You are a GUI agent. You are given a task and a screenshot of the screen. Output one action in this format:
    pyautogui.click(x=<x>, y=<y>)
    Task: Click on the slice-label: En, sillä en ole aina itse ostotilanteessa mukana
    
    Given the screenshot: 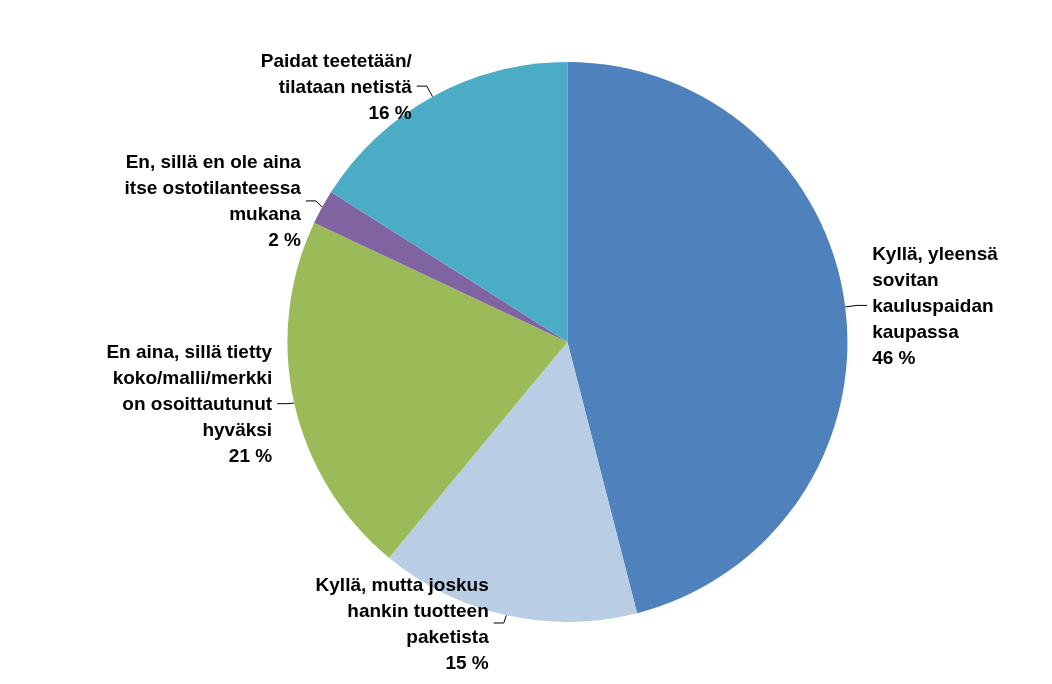 What is the action you would take?
    pyautogui.click(x=213, y=188)
    